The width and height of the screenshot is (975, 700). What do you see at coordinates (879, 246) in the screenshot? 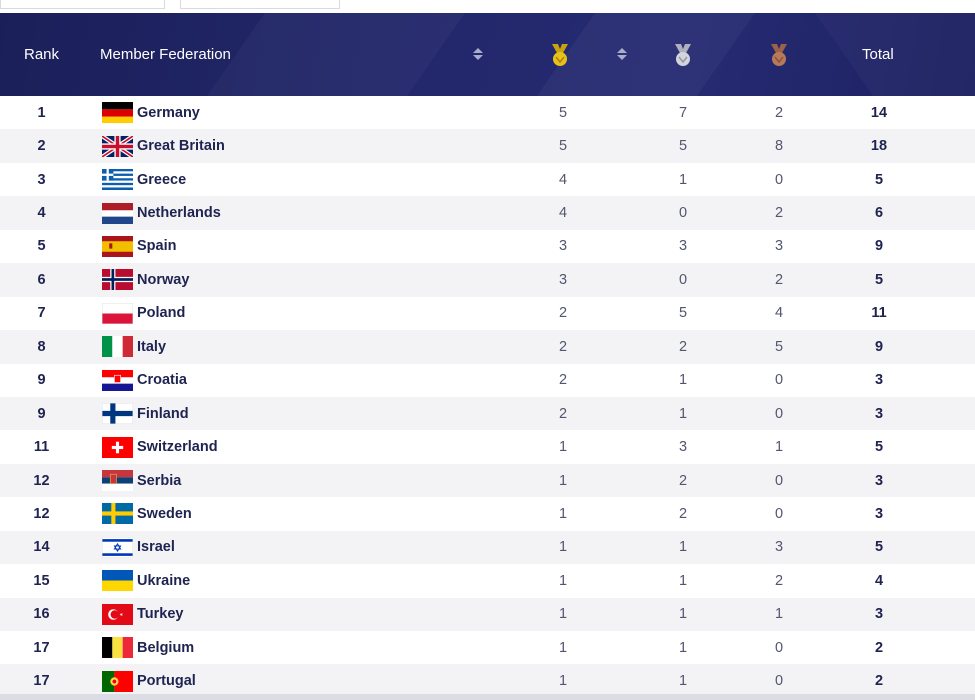
I see `total-count: 9` at bounding box center [879, 246].